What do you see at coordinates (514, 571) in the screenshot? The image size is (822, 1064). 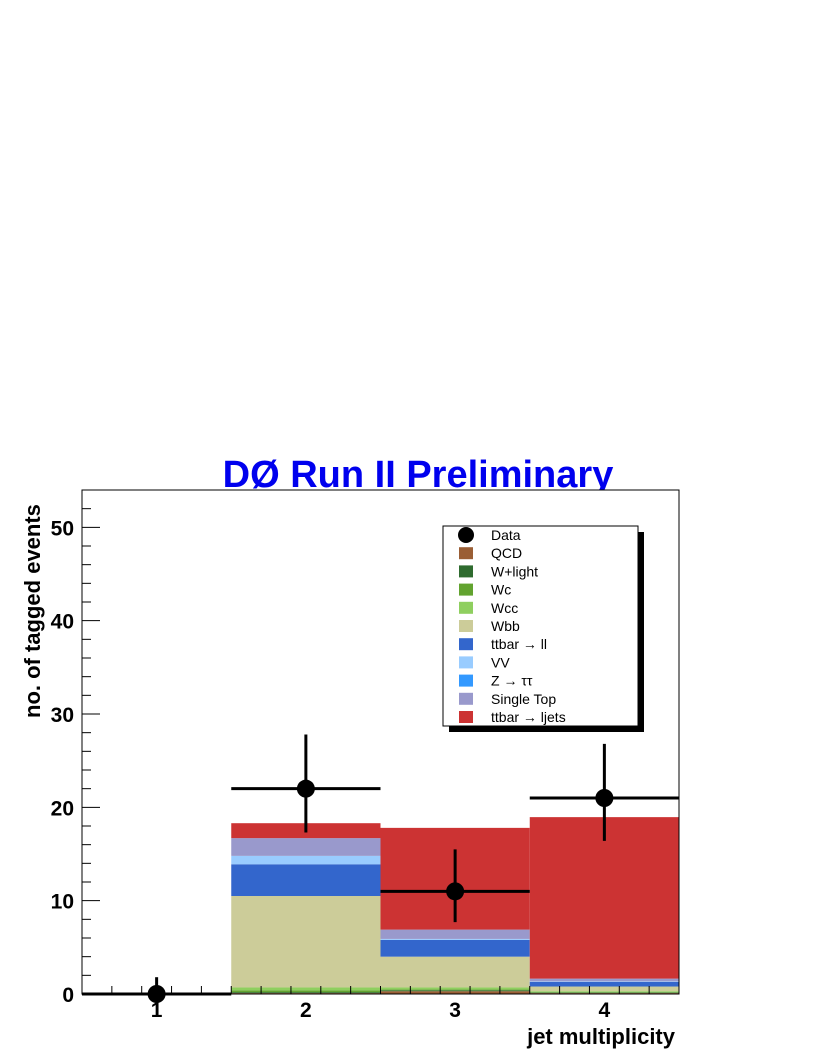 I see `legend-label: W+light` at bounding box center [514, 571].